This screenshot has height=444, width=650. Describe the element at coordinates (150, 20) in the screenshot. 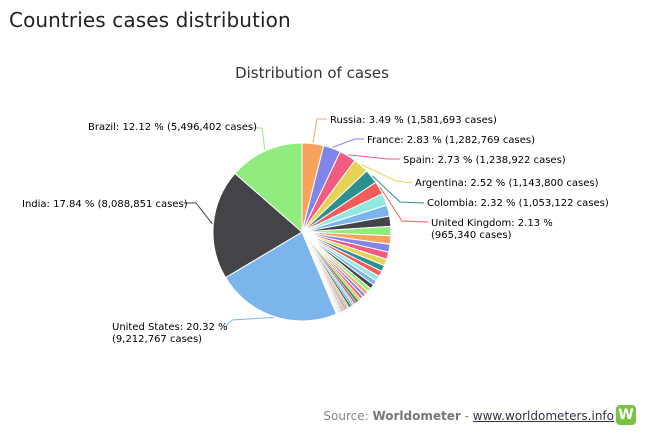

I see `page-title: Countries cases distribution` at that location.